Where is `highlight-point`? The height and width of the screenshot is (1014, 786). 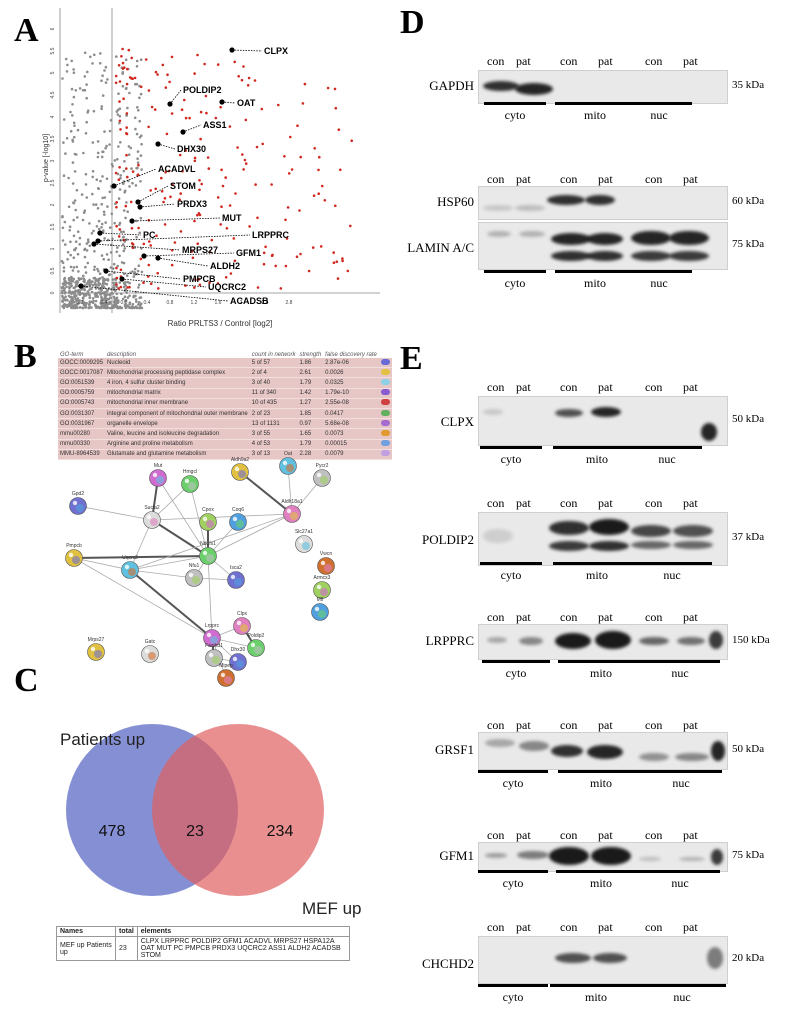
highlight-point is located at coordinates (98, 241).